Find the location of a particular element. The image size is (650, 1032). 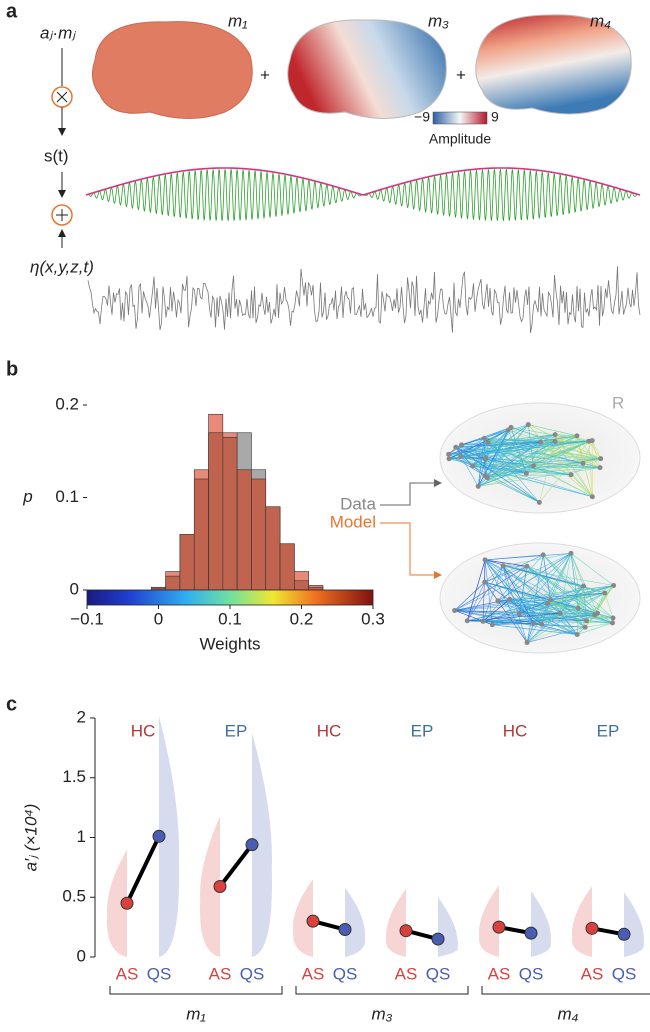

colorbar-tick: 9 is located at coordinates (495, 117).